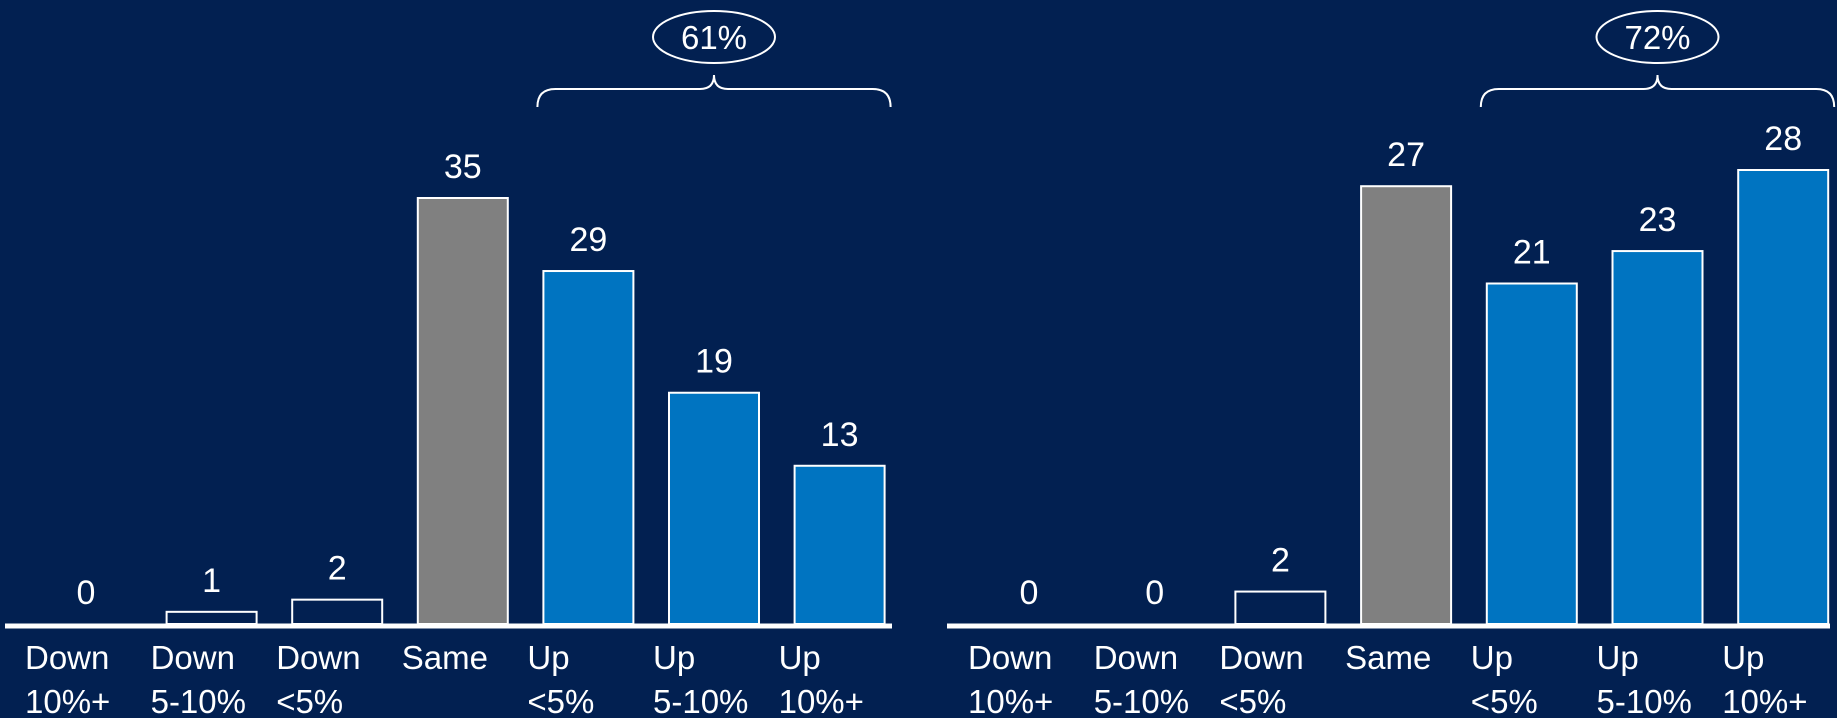  Describe the element at coordinates (840, 435) in the screenshot. I see `data-label-left-6: 13` at that location.